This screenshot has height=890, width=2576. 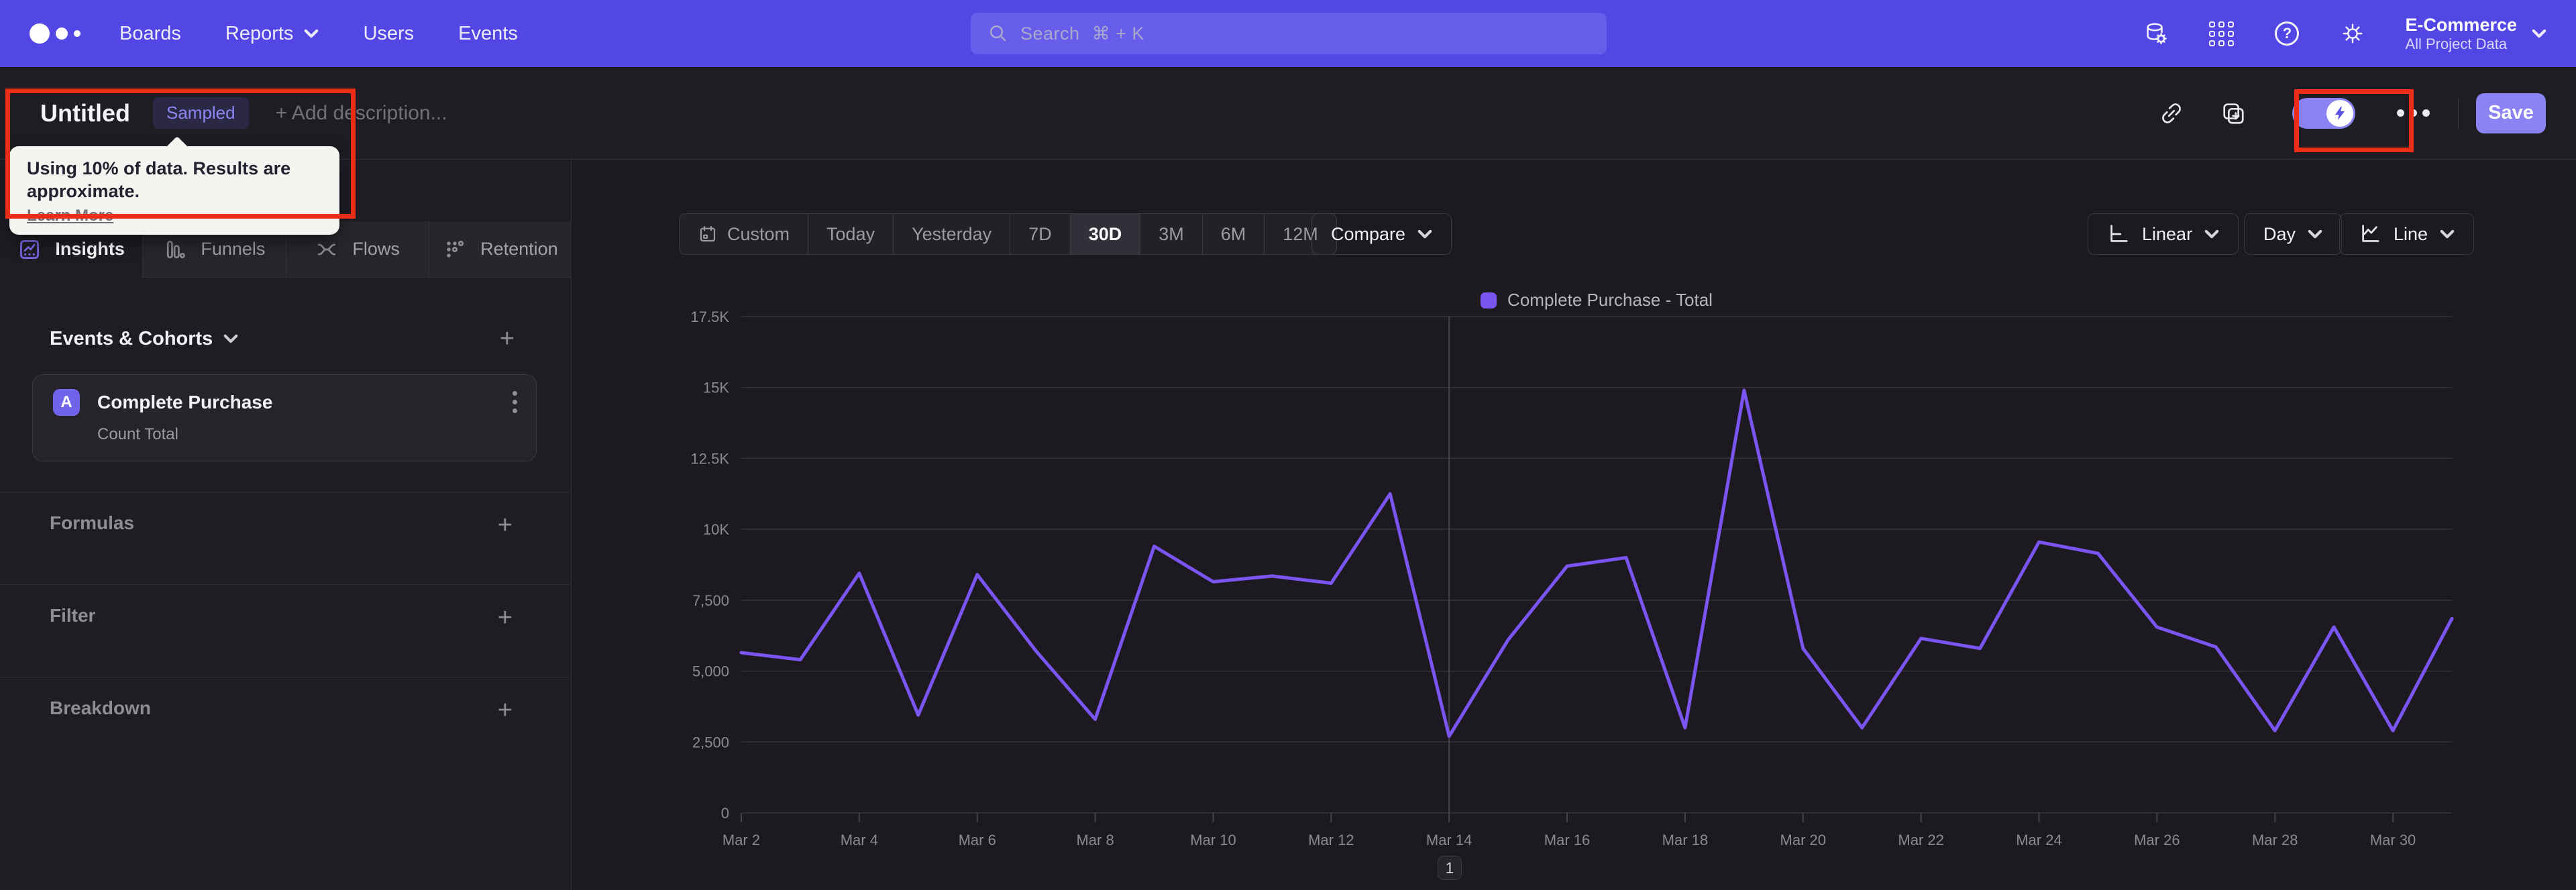 I want to click on range-7d: 7D, so click(x=1040, y=234).